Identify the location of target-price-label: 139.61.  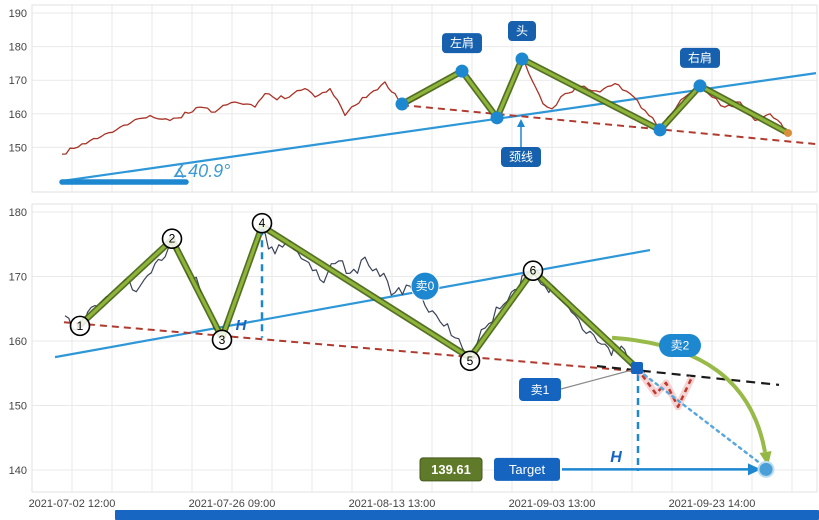
(451, 469).